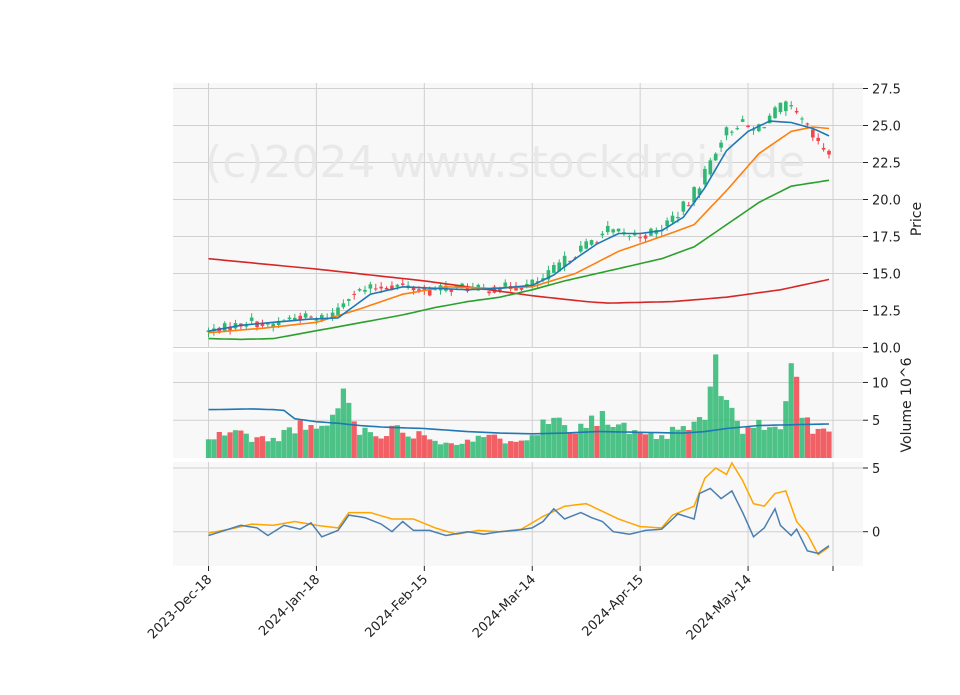 Image resolution: width=960 pixels, height=695 pixels. I want to click on price-tick-label: 20.0, so click(886, 201).